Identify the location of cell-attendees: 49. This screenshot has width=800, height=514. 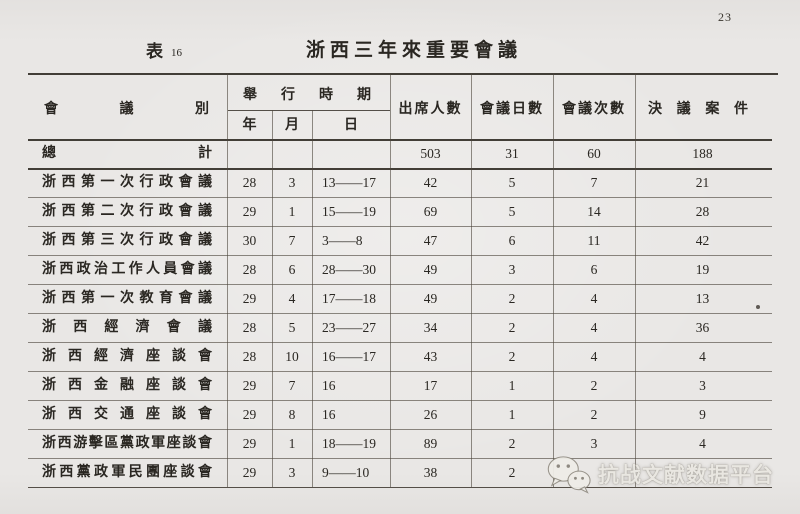
(430, 298).